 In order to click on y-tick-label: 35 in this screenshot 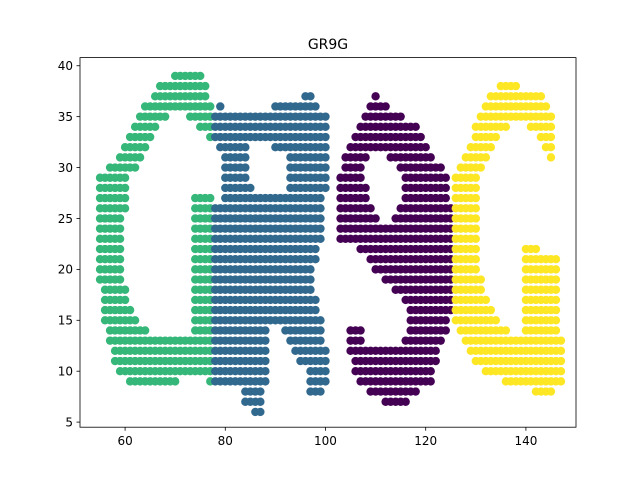, I will do `click(65, 117)`.